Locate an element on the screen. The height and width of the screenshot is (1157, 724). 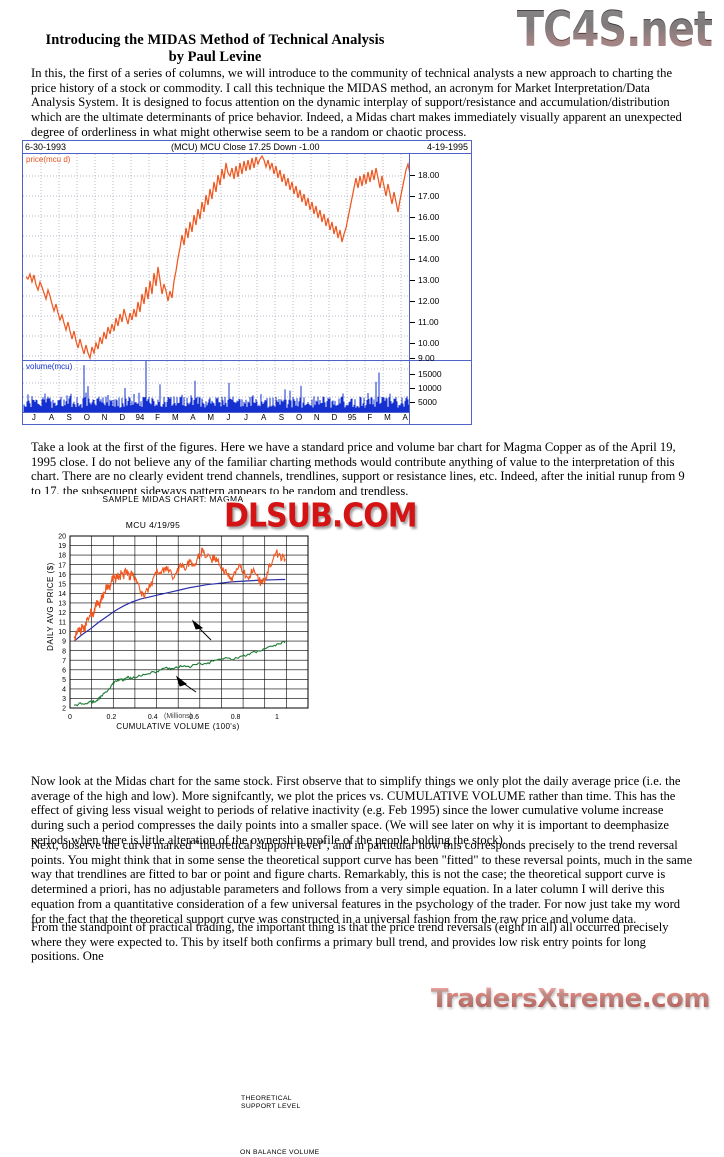
midas-y-tick: 18 is located at coordinates (62, 556).